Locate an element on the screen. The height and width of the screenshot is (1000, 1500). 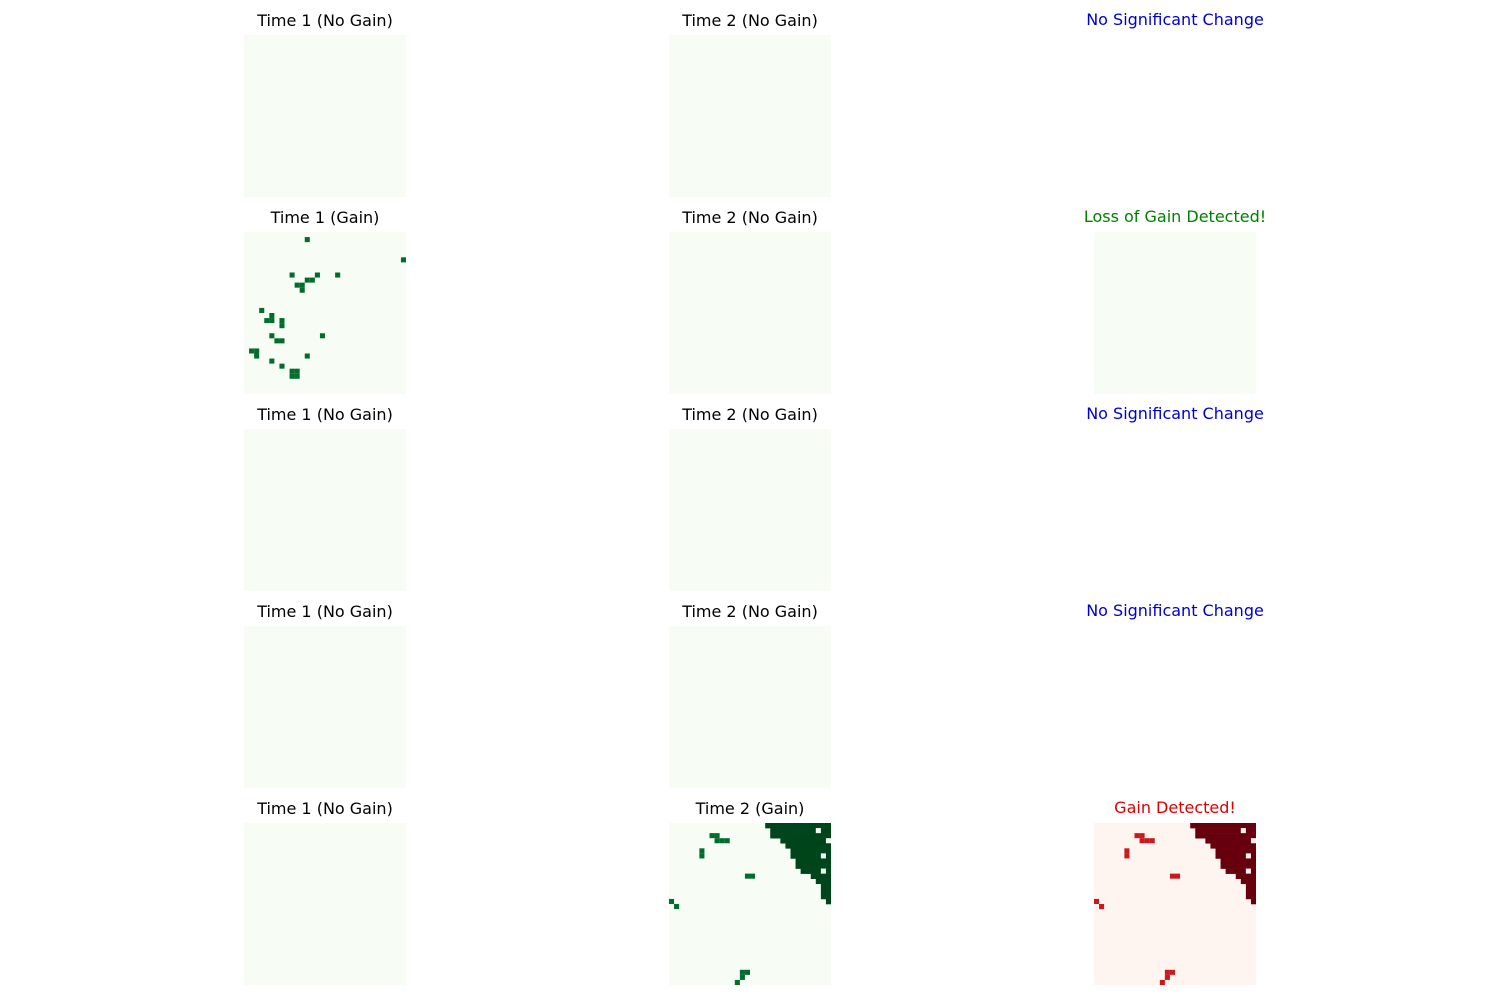
time2-title: Time 2 (Gain) is located at coordinates (750, 808).